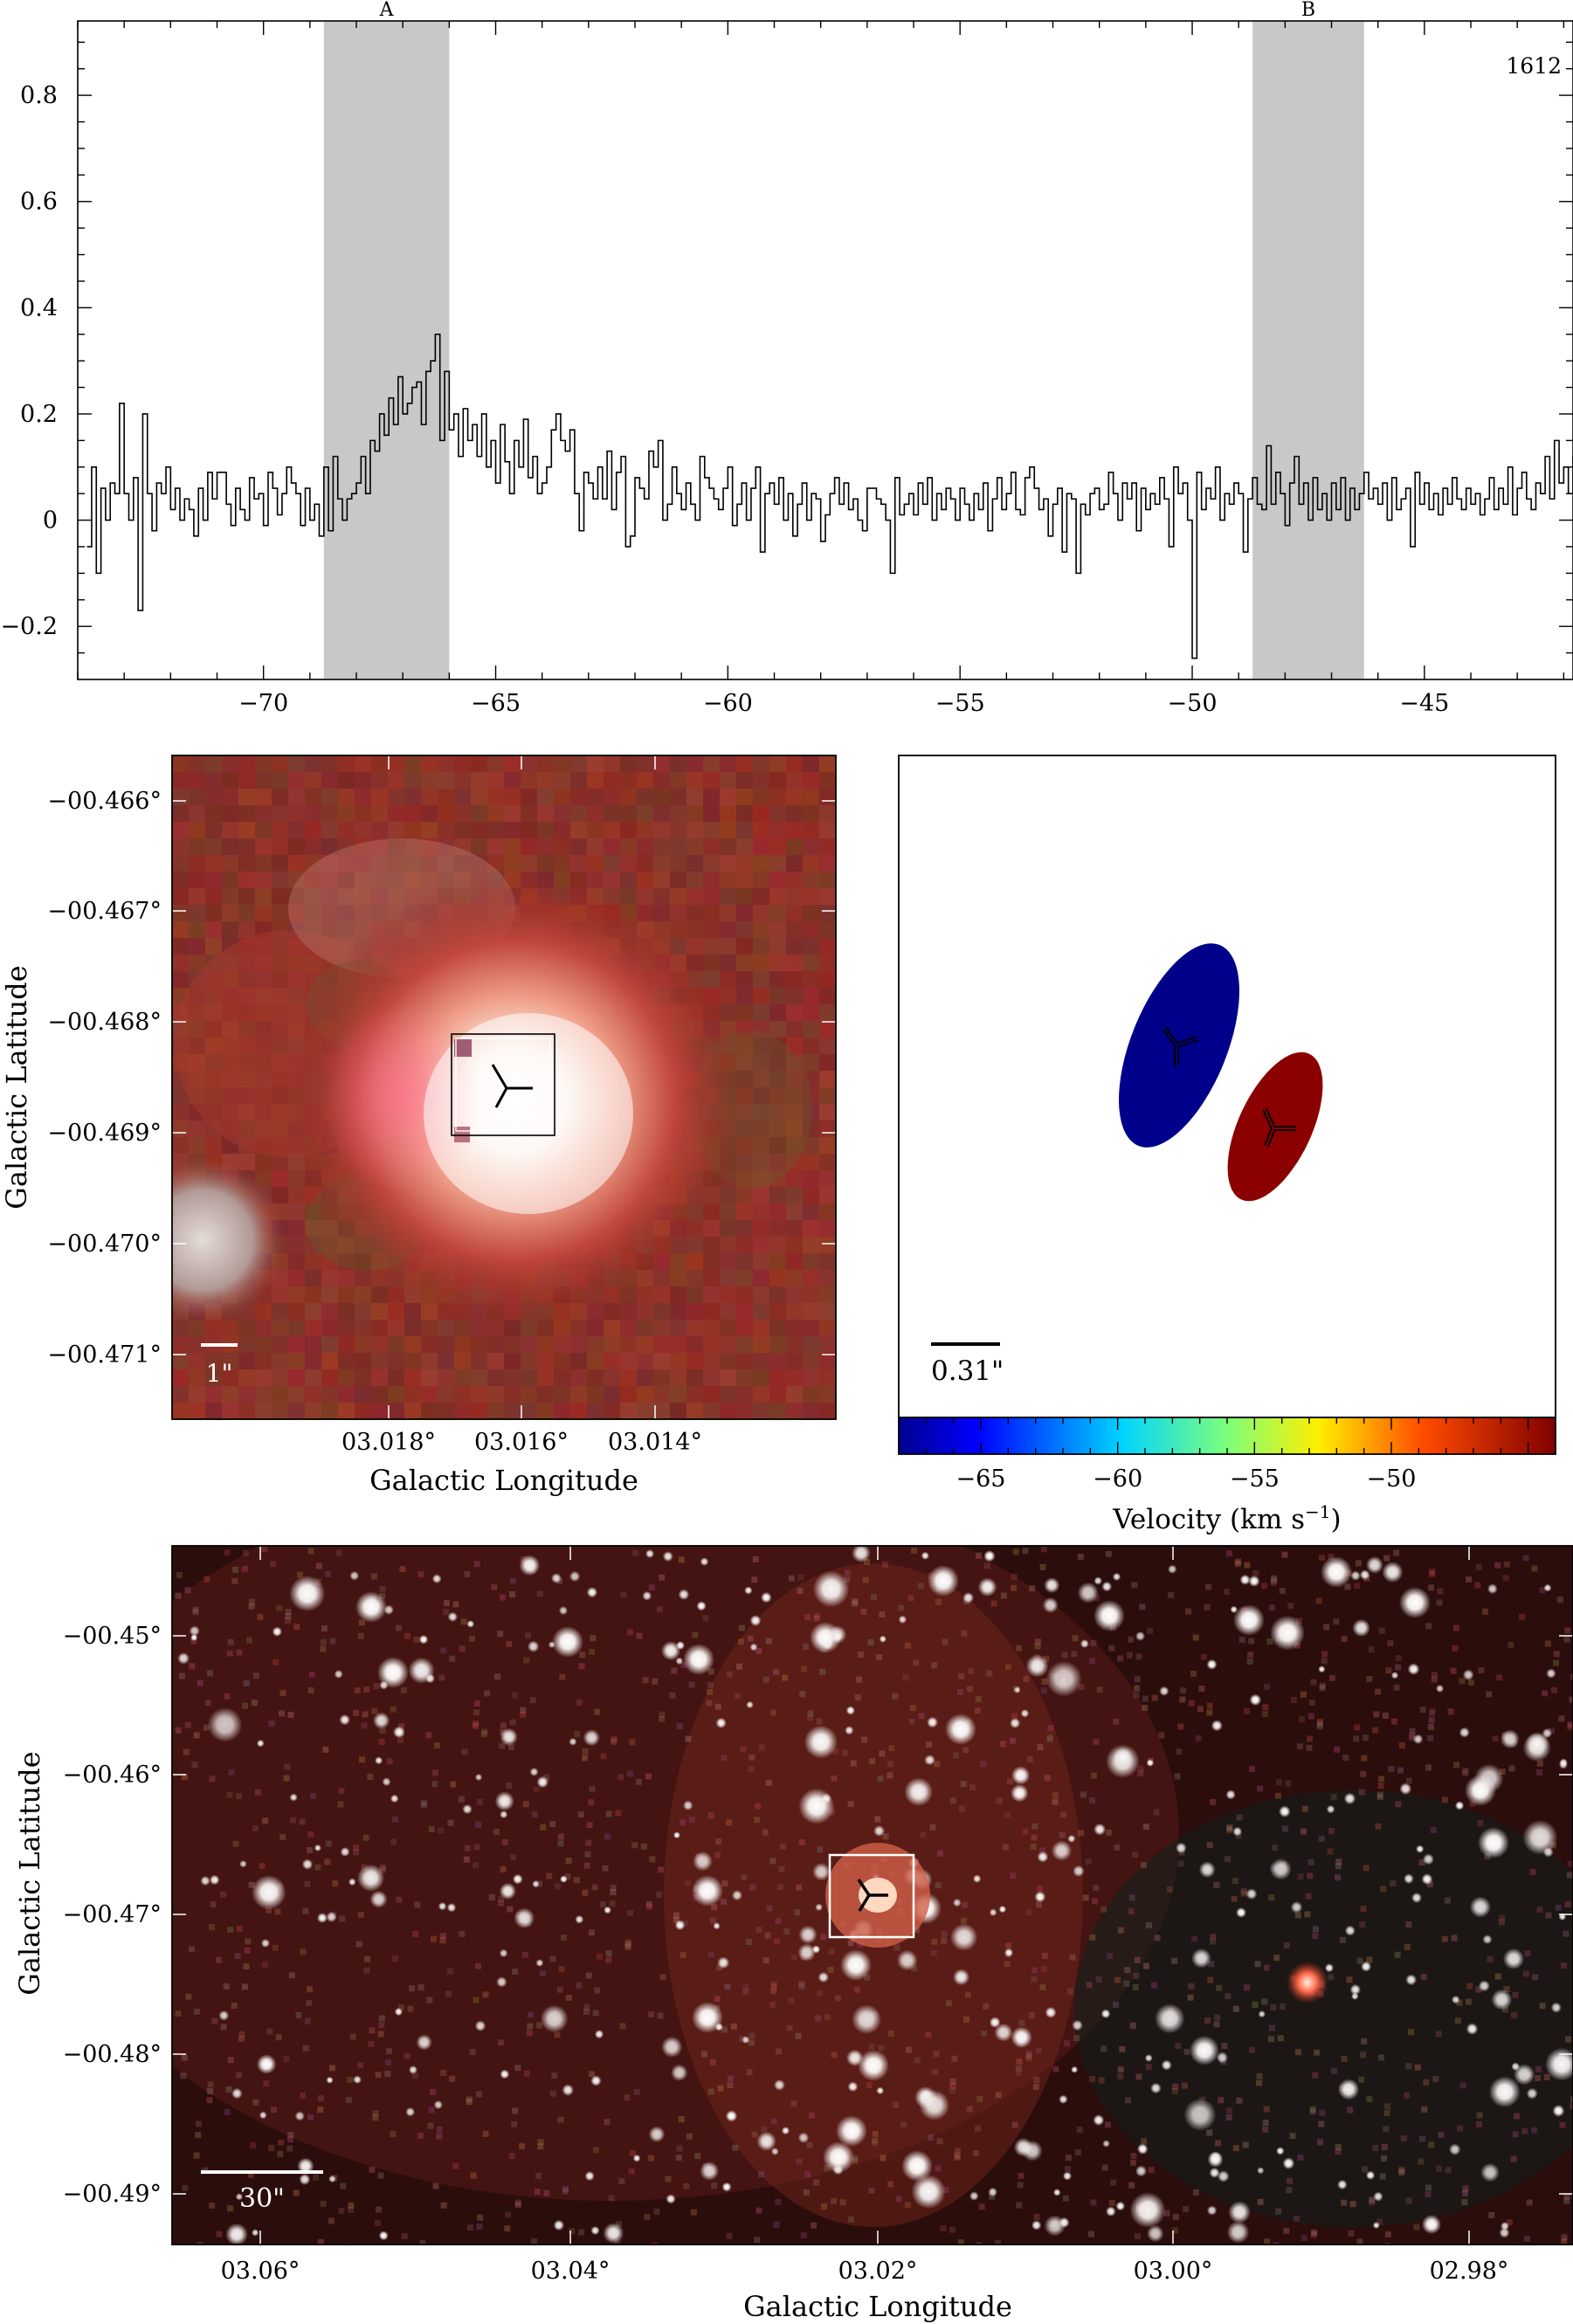 This screenshot has width=1573, height=2324. I want to click on wide-x-tick-label: 03.06°, so click(260, 2271).